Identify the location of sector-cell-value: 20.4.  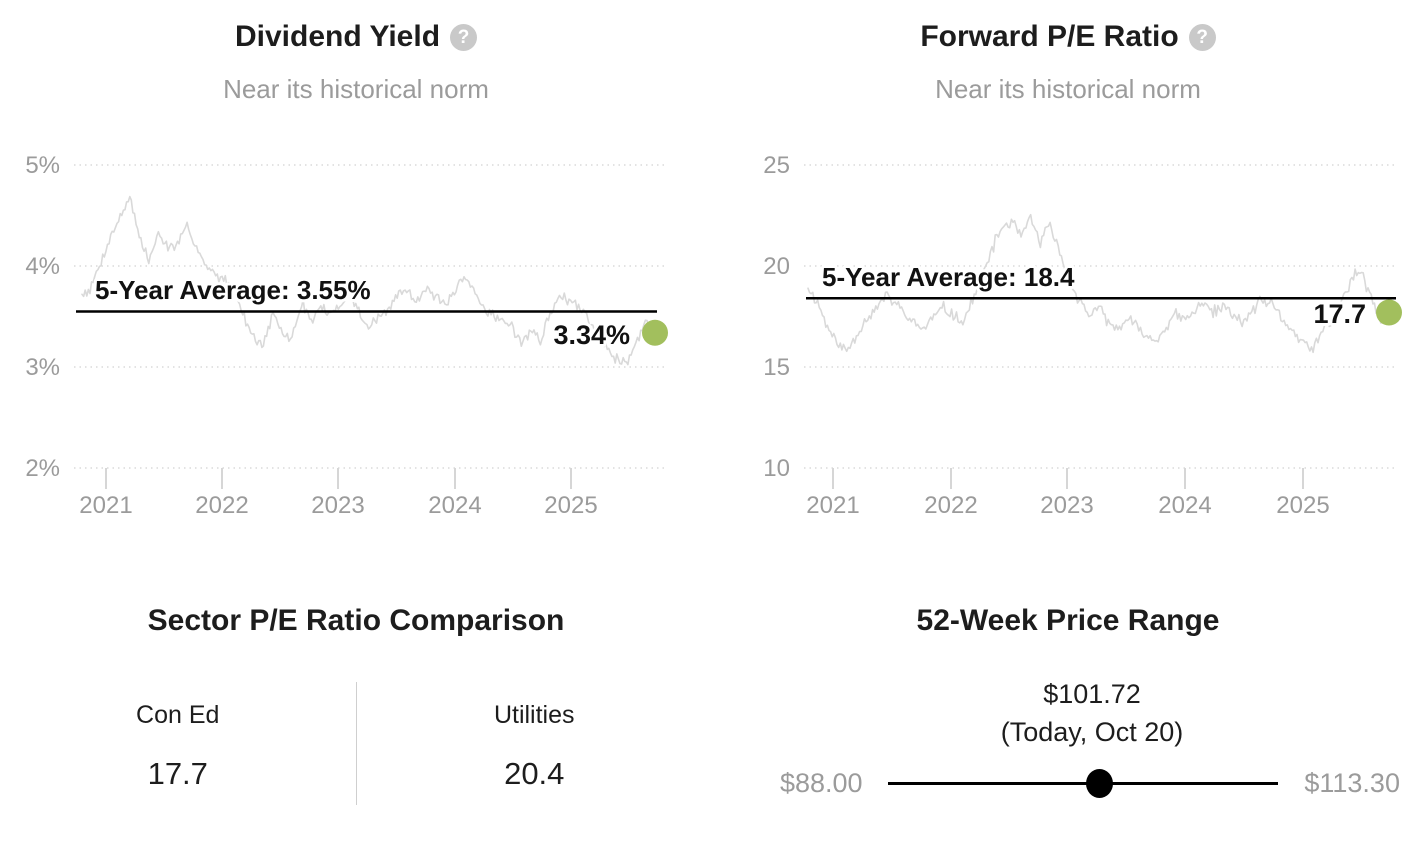
(534, 773).